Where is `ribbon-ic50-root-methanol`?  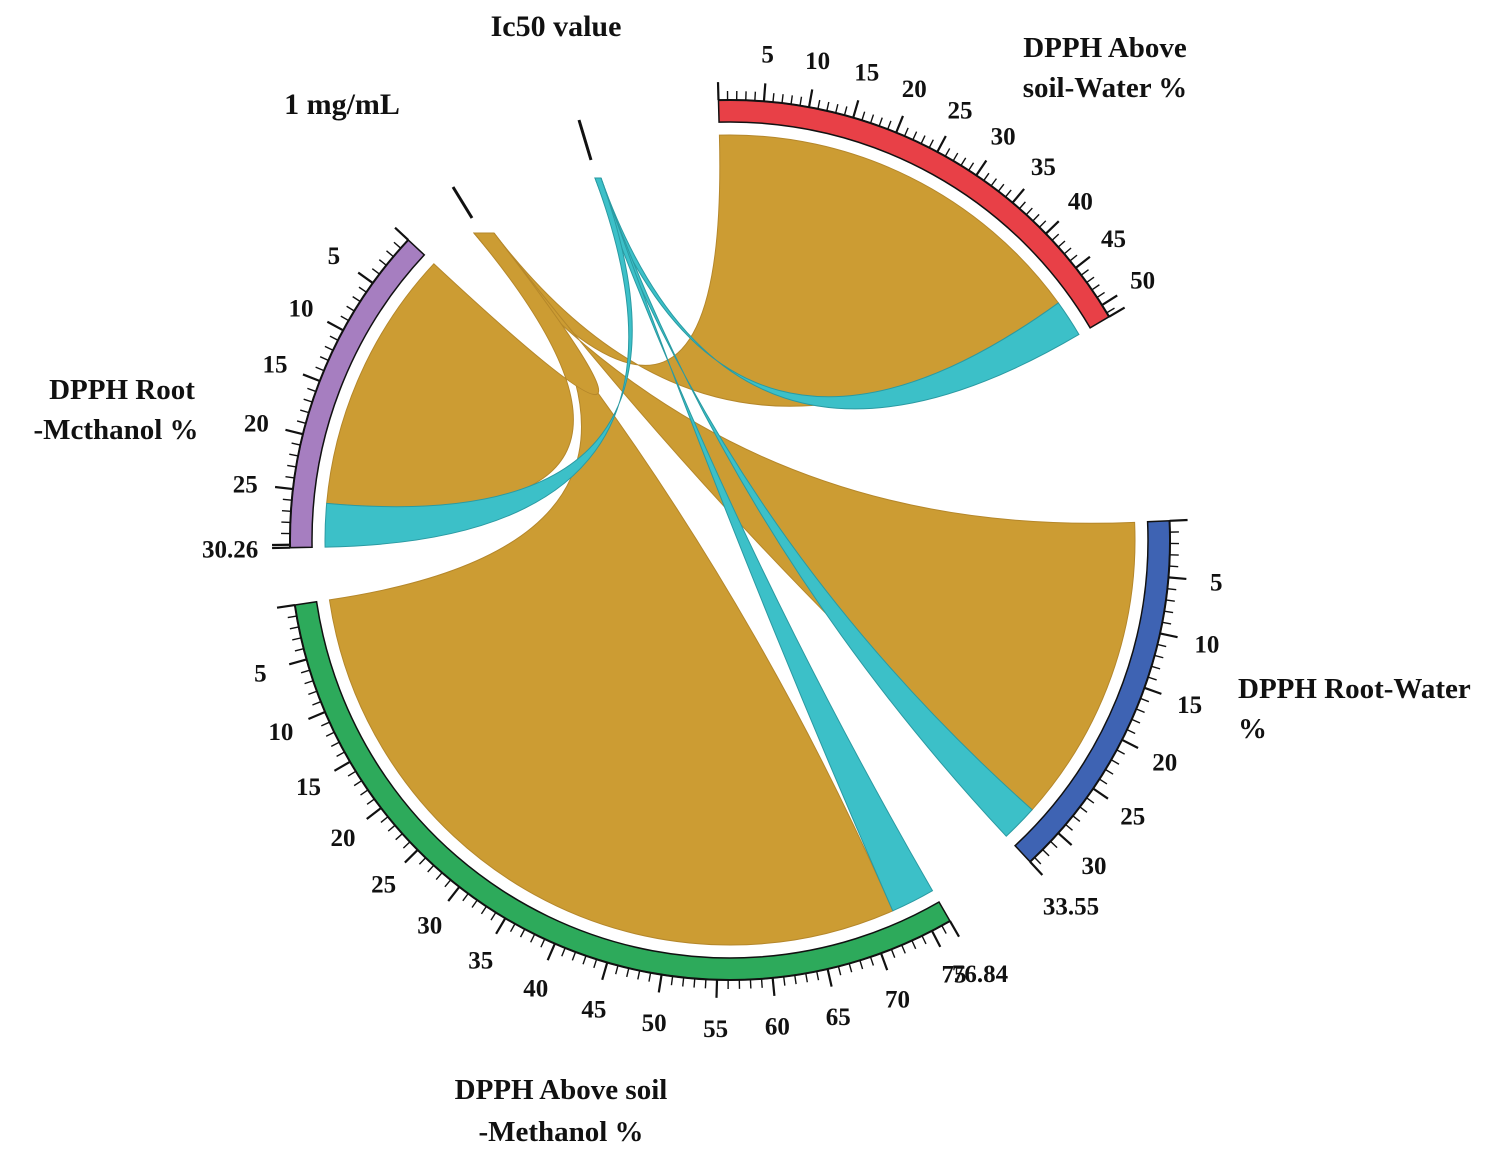 ribbon-ic50-root-methanol is located at coordinates (478, 362).